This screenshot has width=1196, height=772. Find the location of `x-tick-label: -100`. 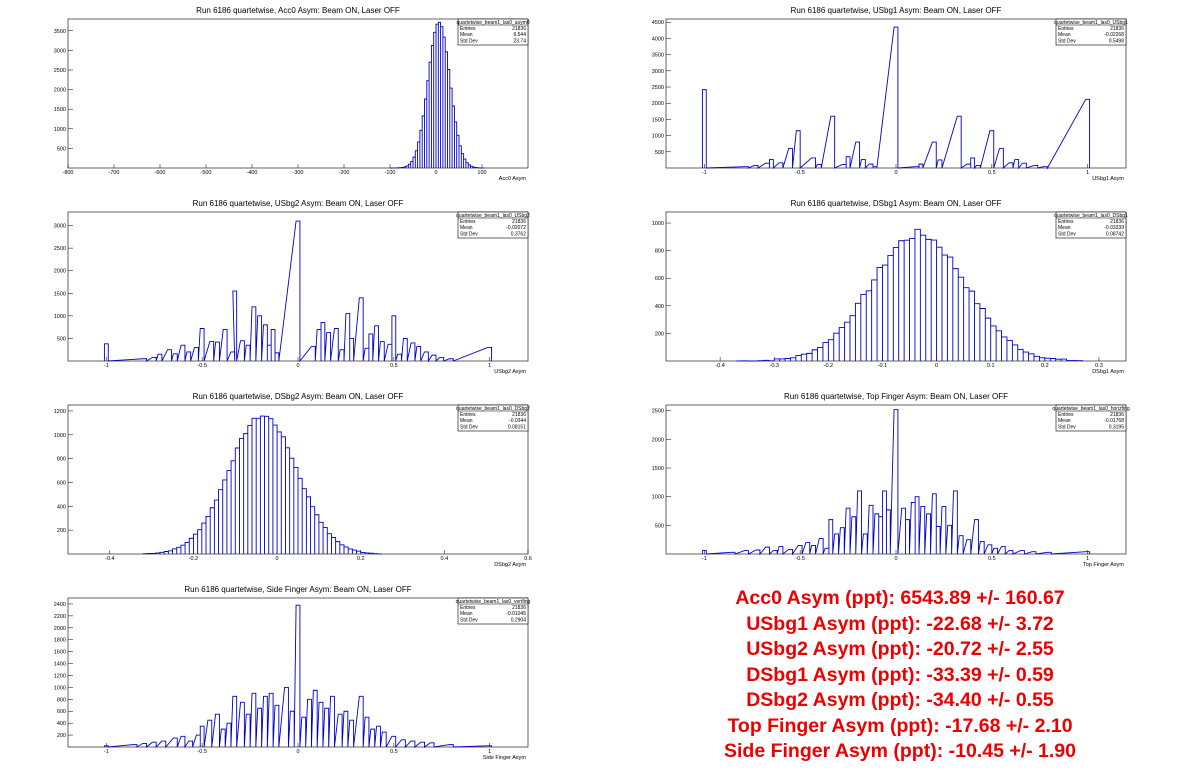

x-tick-label: -100 is located at coordinates (389, 173).